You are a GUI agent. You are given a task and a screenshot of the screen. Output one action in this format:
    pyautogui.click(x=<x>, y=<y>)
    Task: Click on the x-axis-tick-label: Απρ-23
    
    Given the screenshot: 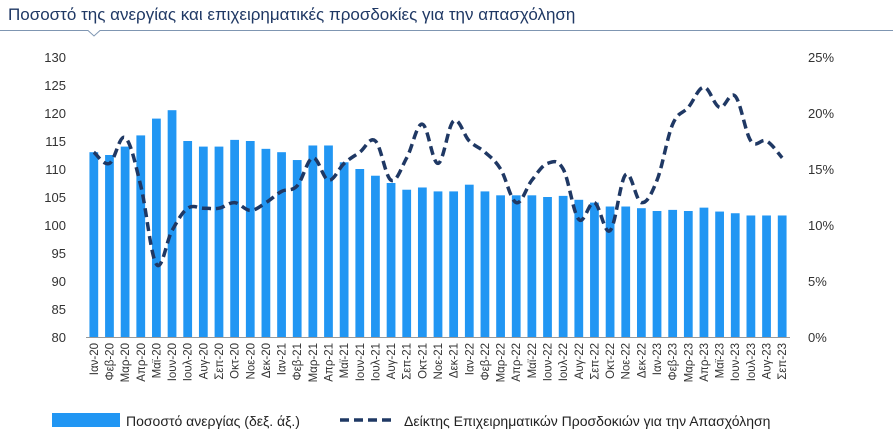 What is the action you would take?
    pyautogui.click(x=705, y=362)
    